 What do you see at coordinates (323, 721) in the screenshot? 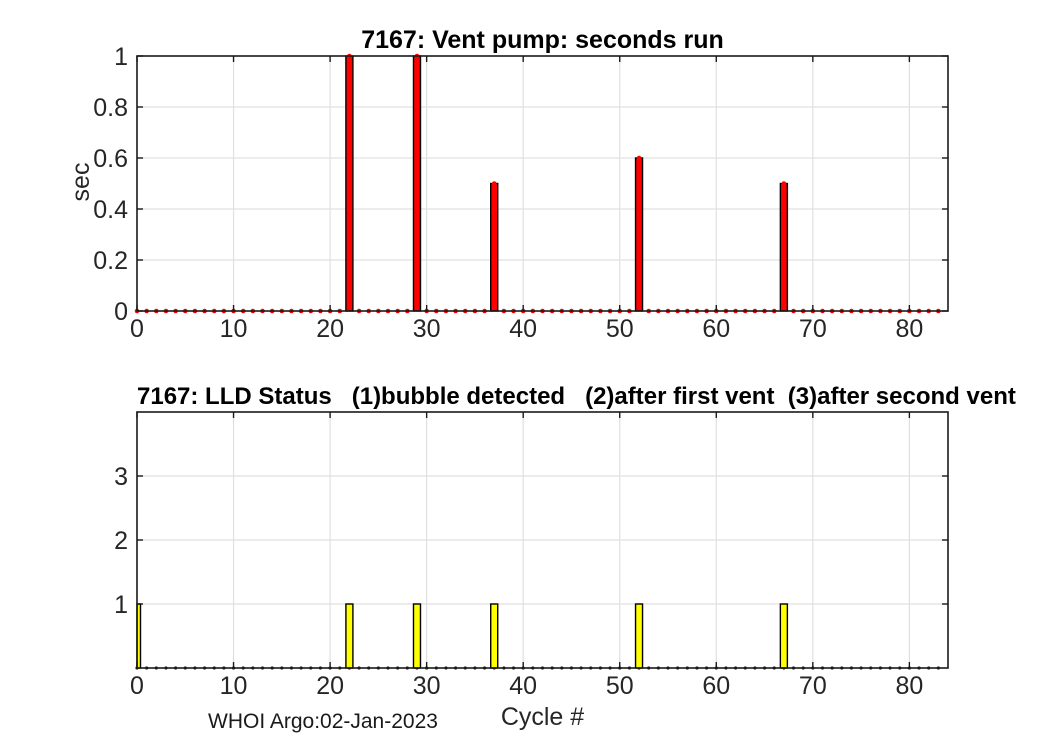
I see `footer-annotation: WHOI Argo:02-Jan-2023` at bounding box center [323, 721].